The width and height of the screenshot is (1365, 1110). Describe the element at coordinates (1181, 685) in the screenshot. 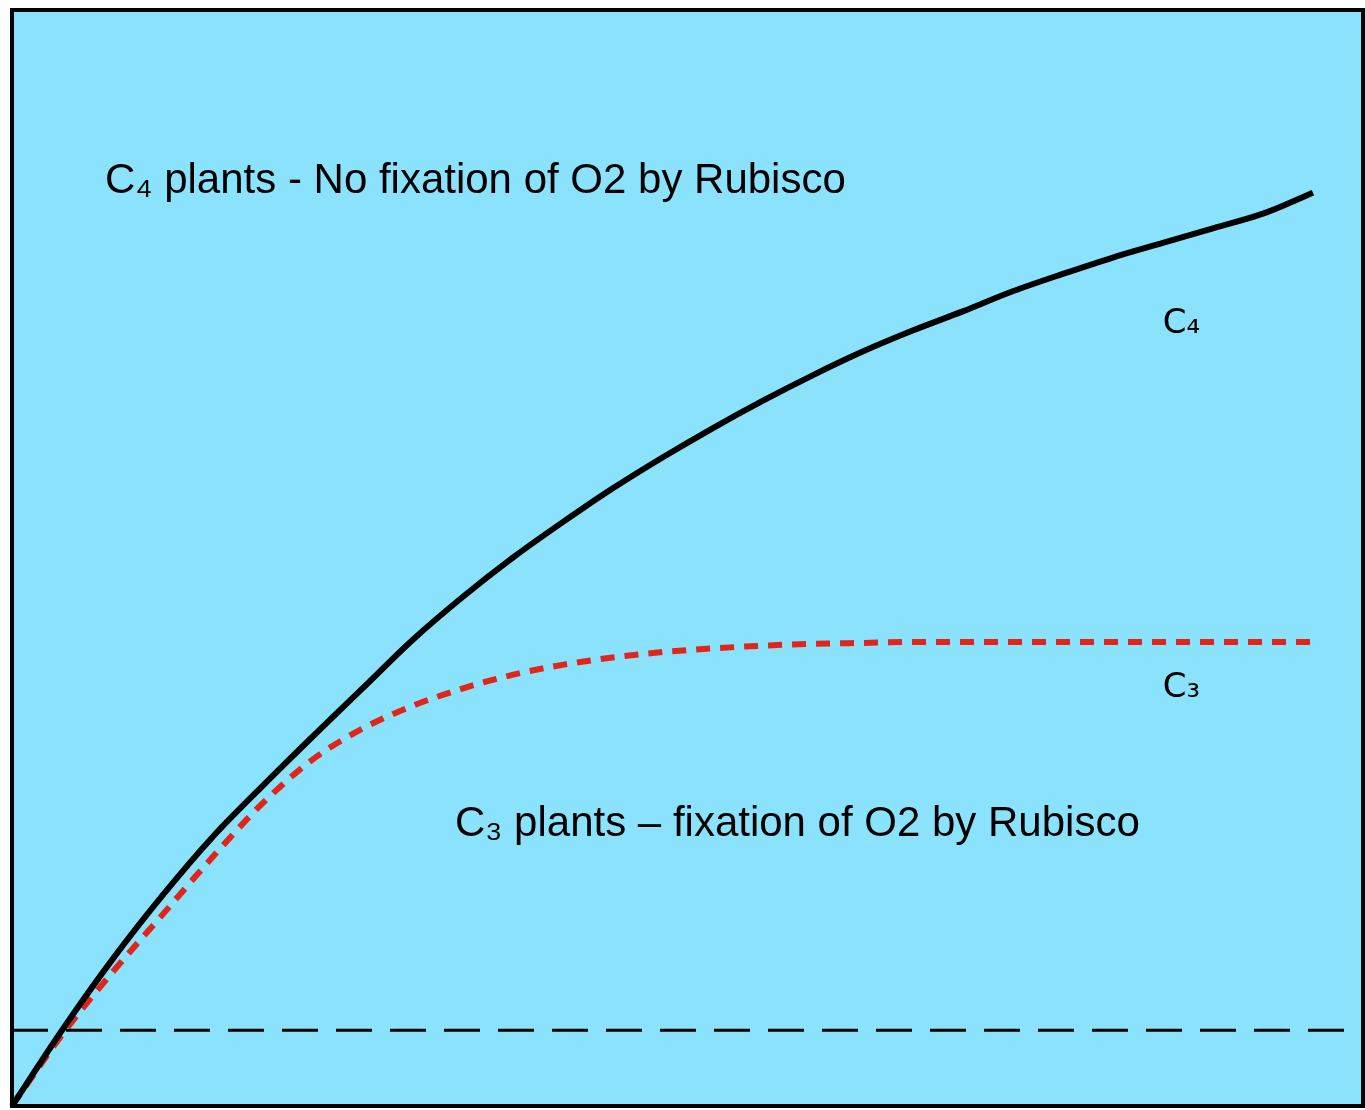

I see `series-label: C₃` at that location.